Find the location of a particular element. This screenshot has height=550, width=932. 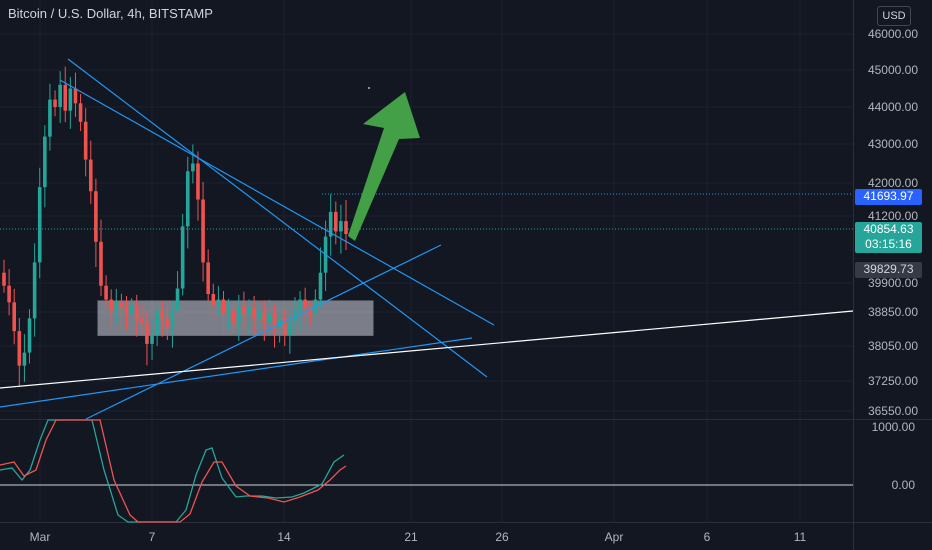

y-tick-label: 36550.00 is located at coordinates (893, 411).